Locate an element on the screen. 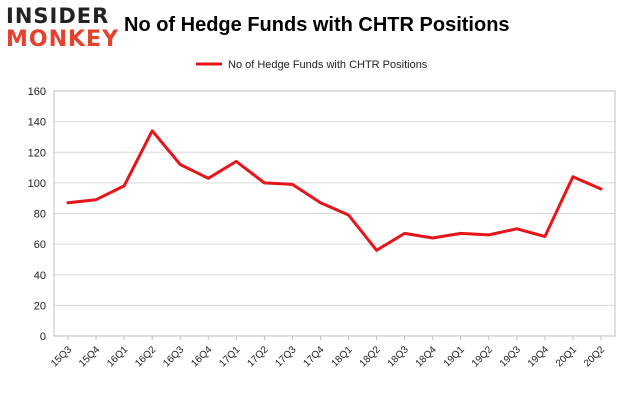 Image resolution: width=637 pixels, height=408 pixels. legend: No of Hedge Funds with CHTR Positions is located at coordinates (312, 65).